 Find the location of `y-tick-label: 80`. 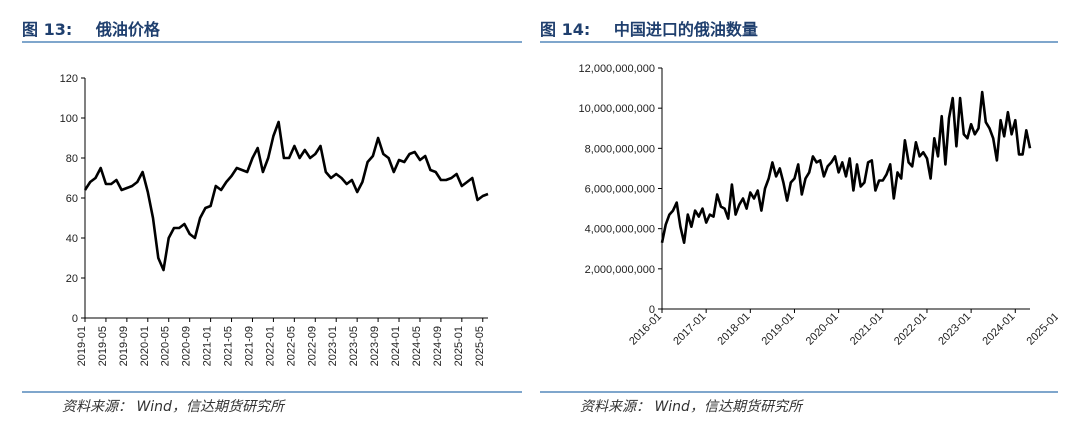

y-tick-label: 80 is located at coordinates (72, 159).